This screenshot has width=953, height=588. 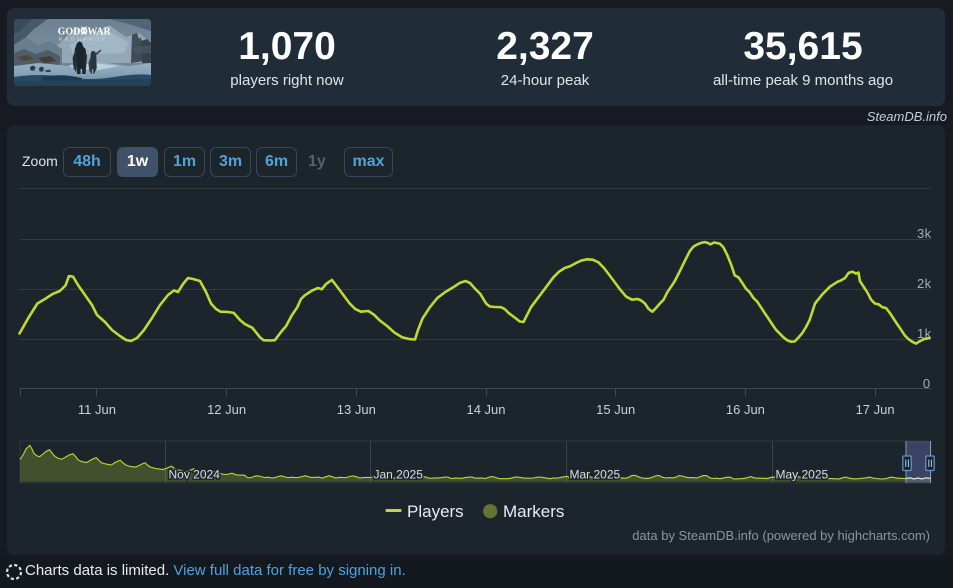 I want to click on svg-text: 11 Jun, so click(x=97, y=409).